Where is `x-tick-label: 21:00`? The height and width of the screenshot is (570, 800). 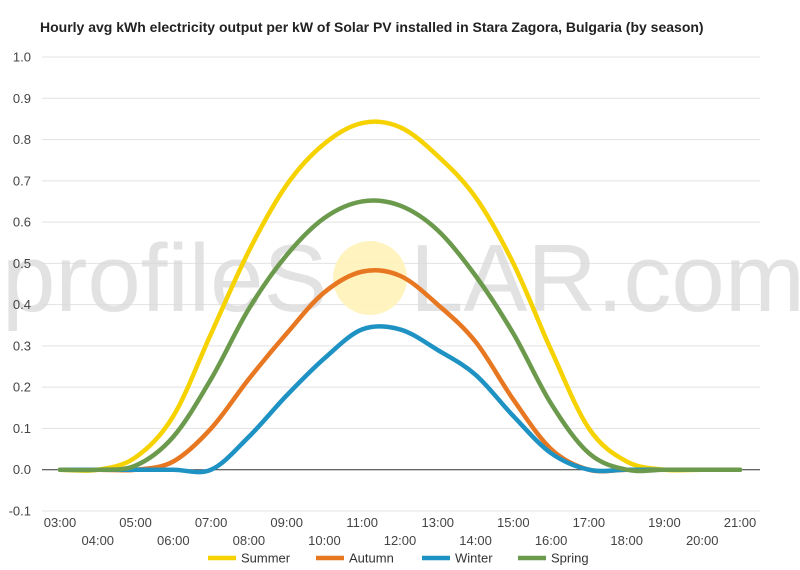
x-tick-label: 21:00 is located at coordinates (740, 522).